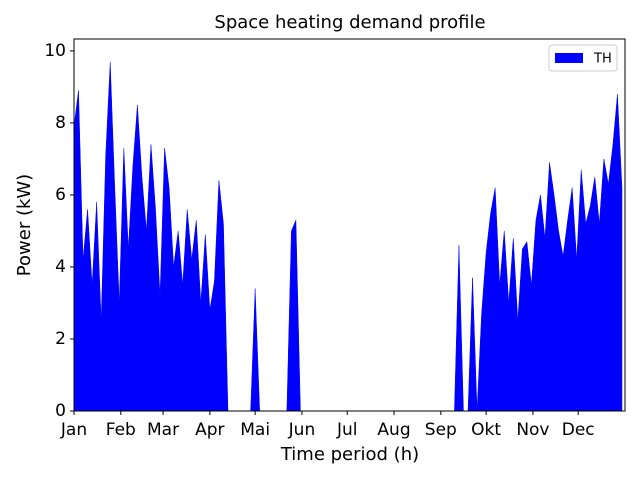 The height and width of the screenshot is (480, 640). What do you see at coordinates (55, 51) in the screenshot?
I see `y-tick-label: 10` at bounding box center [55, 51].